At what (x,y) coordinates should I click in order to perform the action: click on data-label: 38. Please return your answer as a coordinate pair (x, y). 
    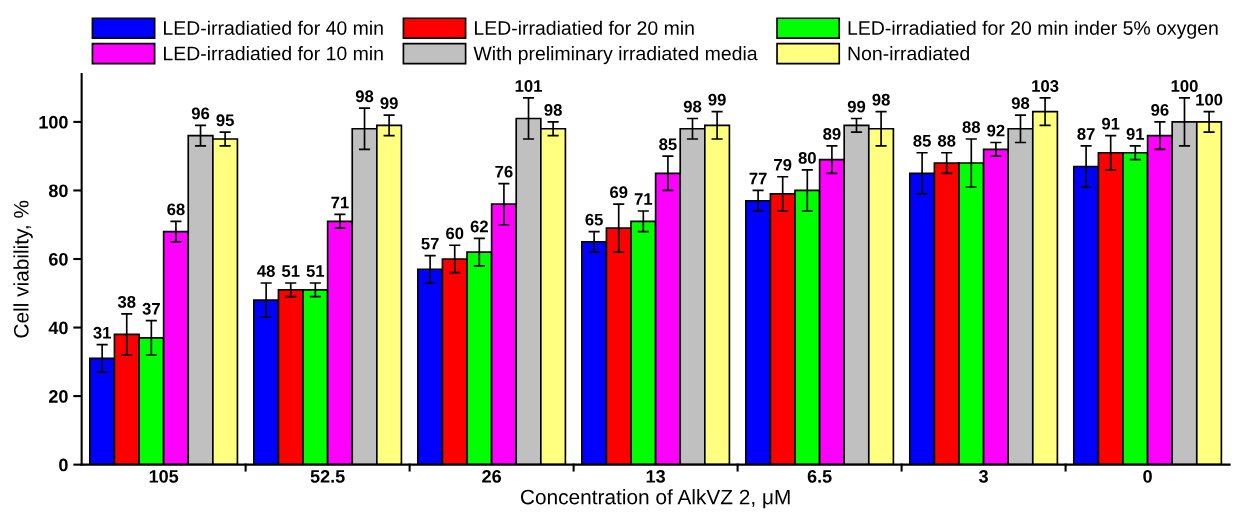
    Looking at the image, I should click on (126, 302).